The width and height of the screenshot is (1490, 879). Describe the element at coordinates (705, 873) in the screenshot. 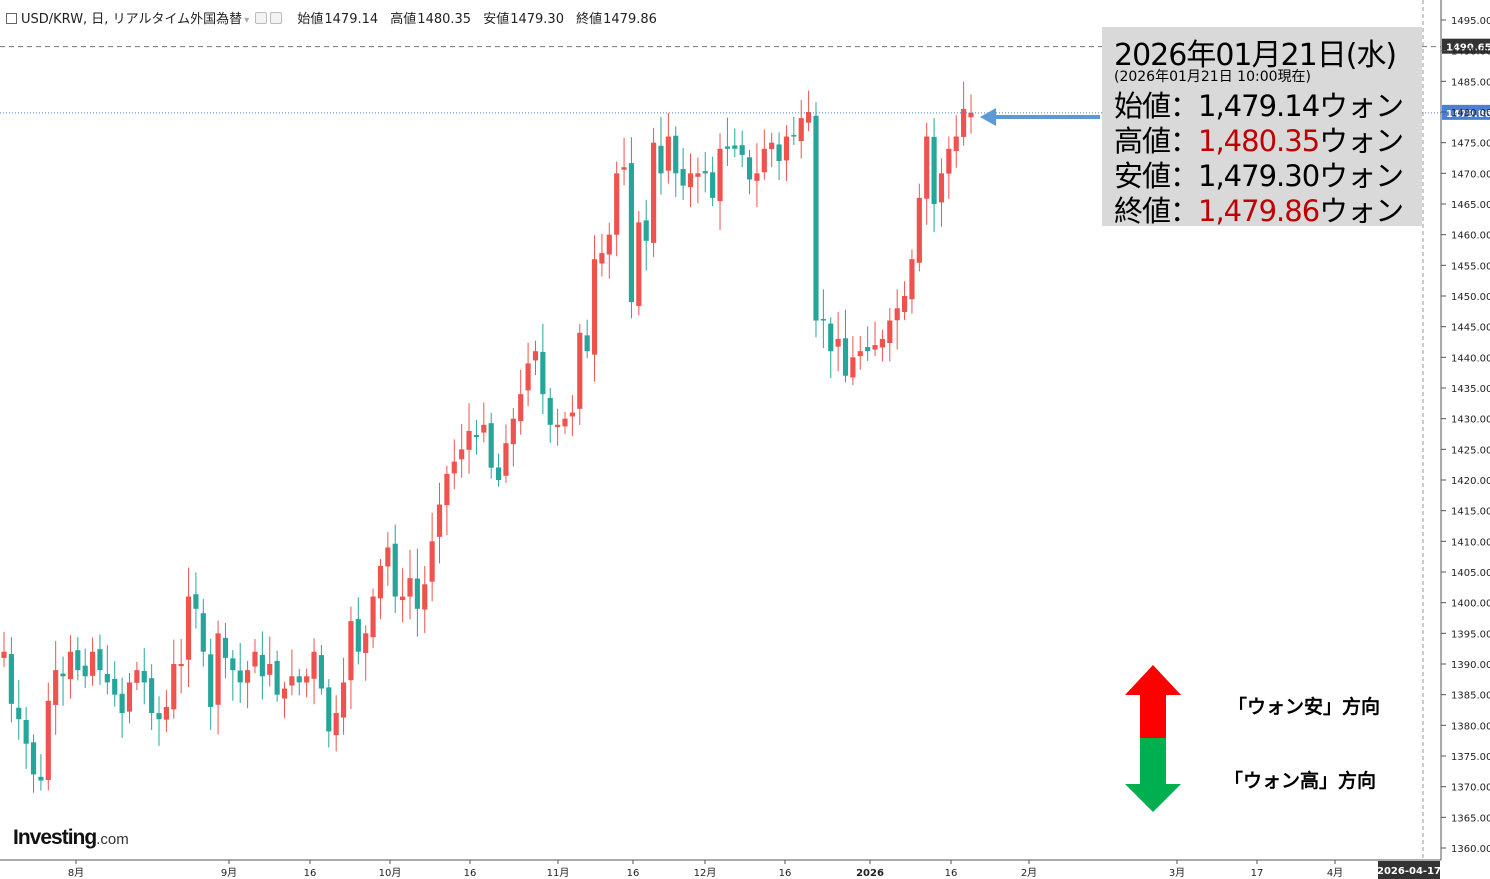

I see `x-tick-label: 12月` at that location.